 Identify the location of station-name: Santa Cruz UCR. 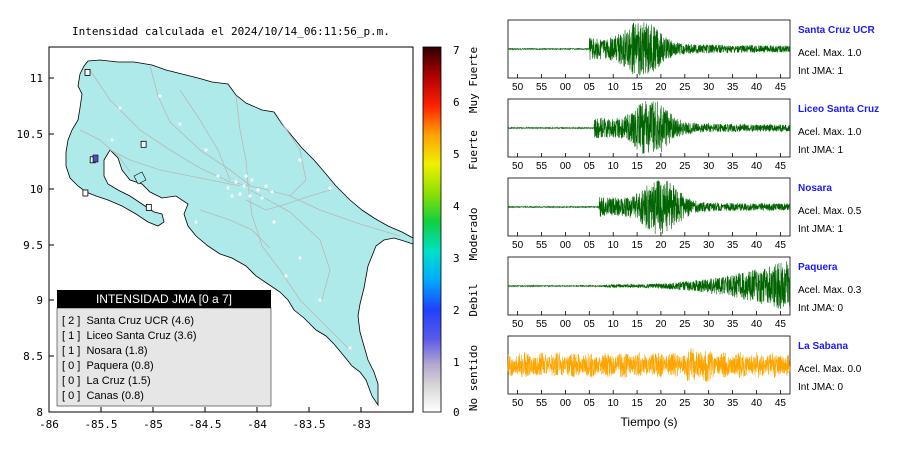
(836, 30).